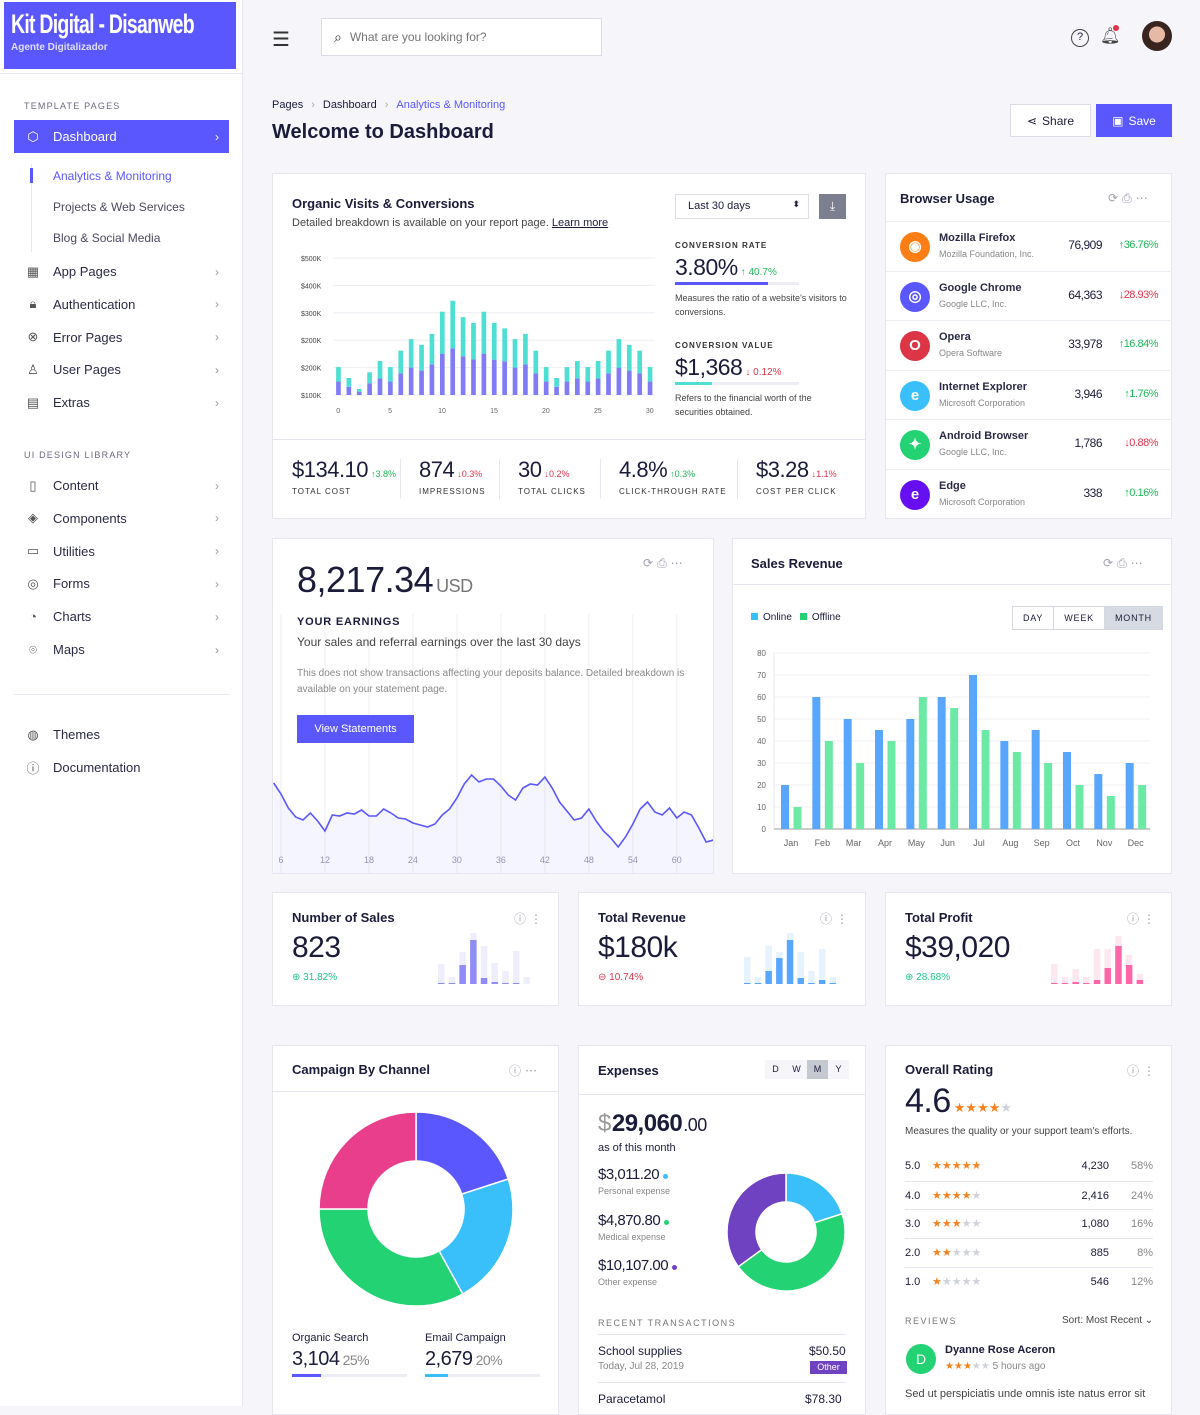 The width and height of the screenshot is (1200, 1415). Describe the element at coordinates (494, 411) in the screenshot. I see `x-tick-label: 15` at that location.